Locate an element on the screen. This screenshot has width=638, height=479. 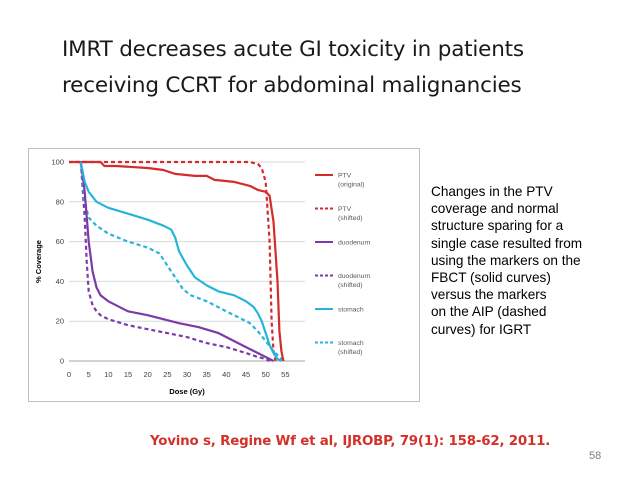
x-tick-label: 5 is located at coordinates (89, 374).